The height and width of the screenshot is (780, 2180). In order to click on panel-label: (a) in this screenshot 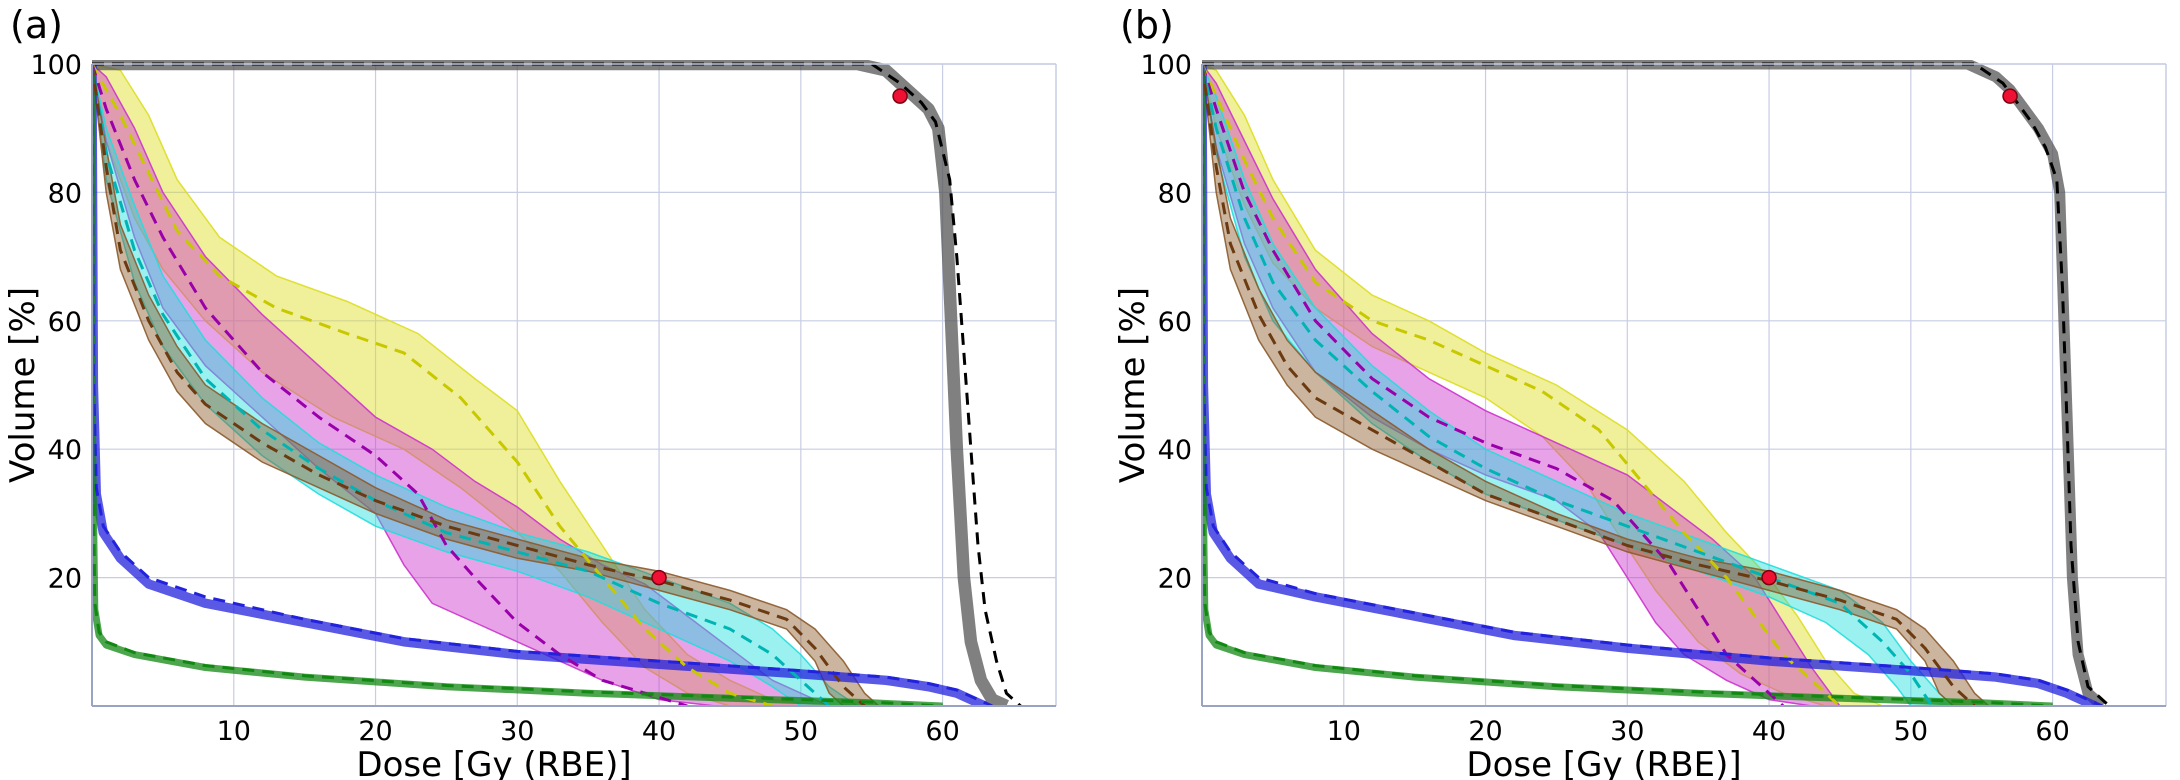, I will do `click(36, 25)`.